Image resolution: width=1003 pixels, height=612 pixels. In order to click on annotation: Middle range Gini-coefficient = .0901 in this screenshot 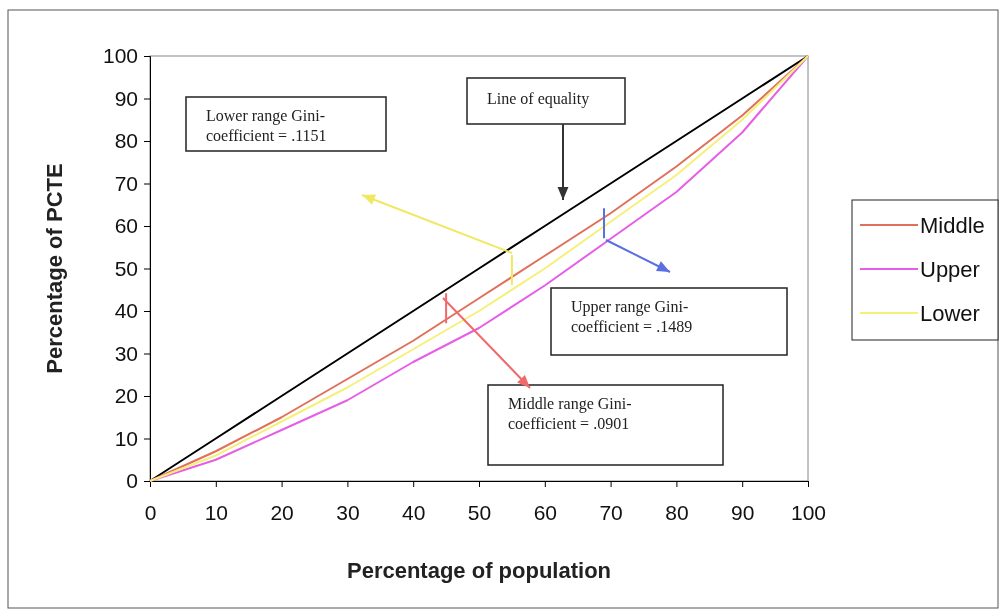, I will do `click(570, 413)`.